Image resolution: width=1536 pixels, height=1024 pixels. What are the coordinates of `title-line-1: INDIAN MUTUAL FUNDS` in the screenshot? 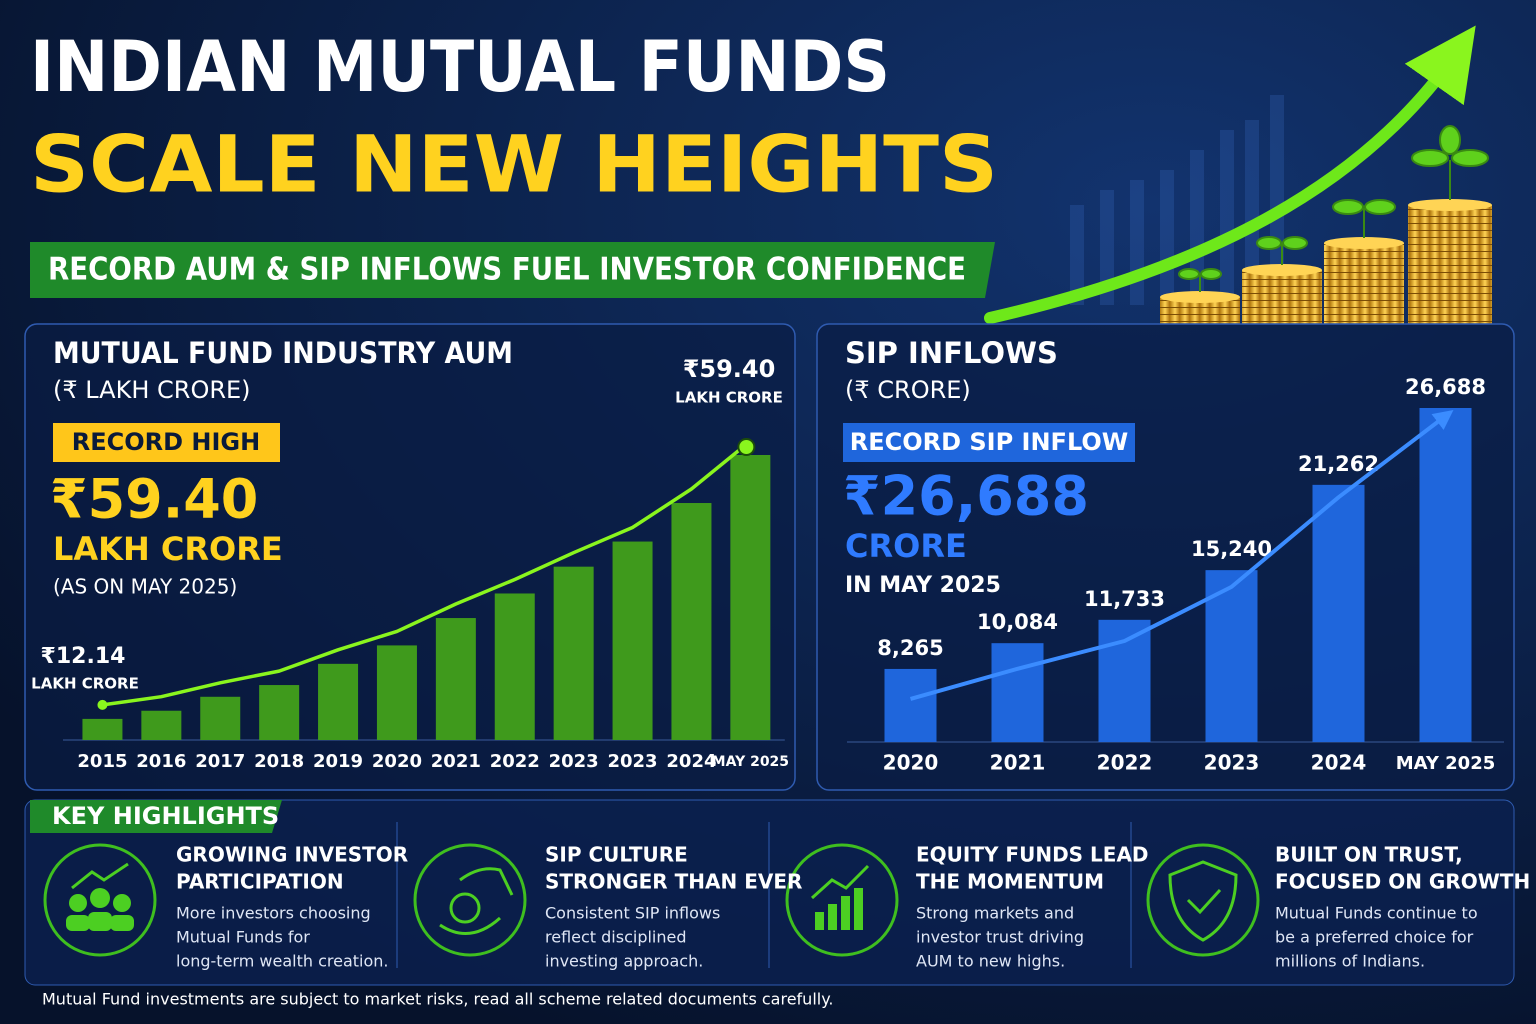 It's located at (460, 67).